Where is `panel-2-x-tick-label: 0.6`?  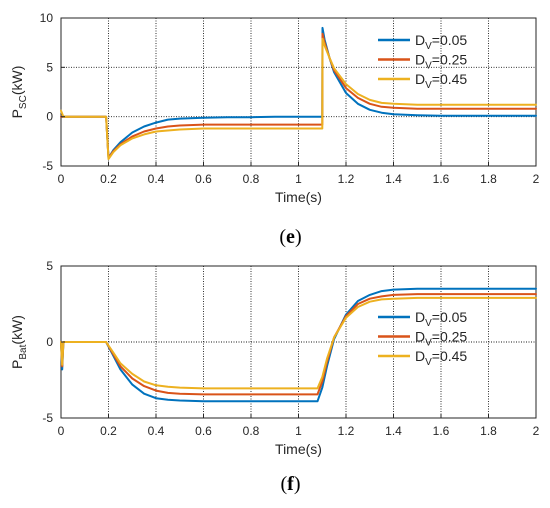 panel-2-x-tick-label: 0.6 is located at coordinates (203, 431).